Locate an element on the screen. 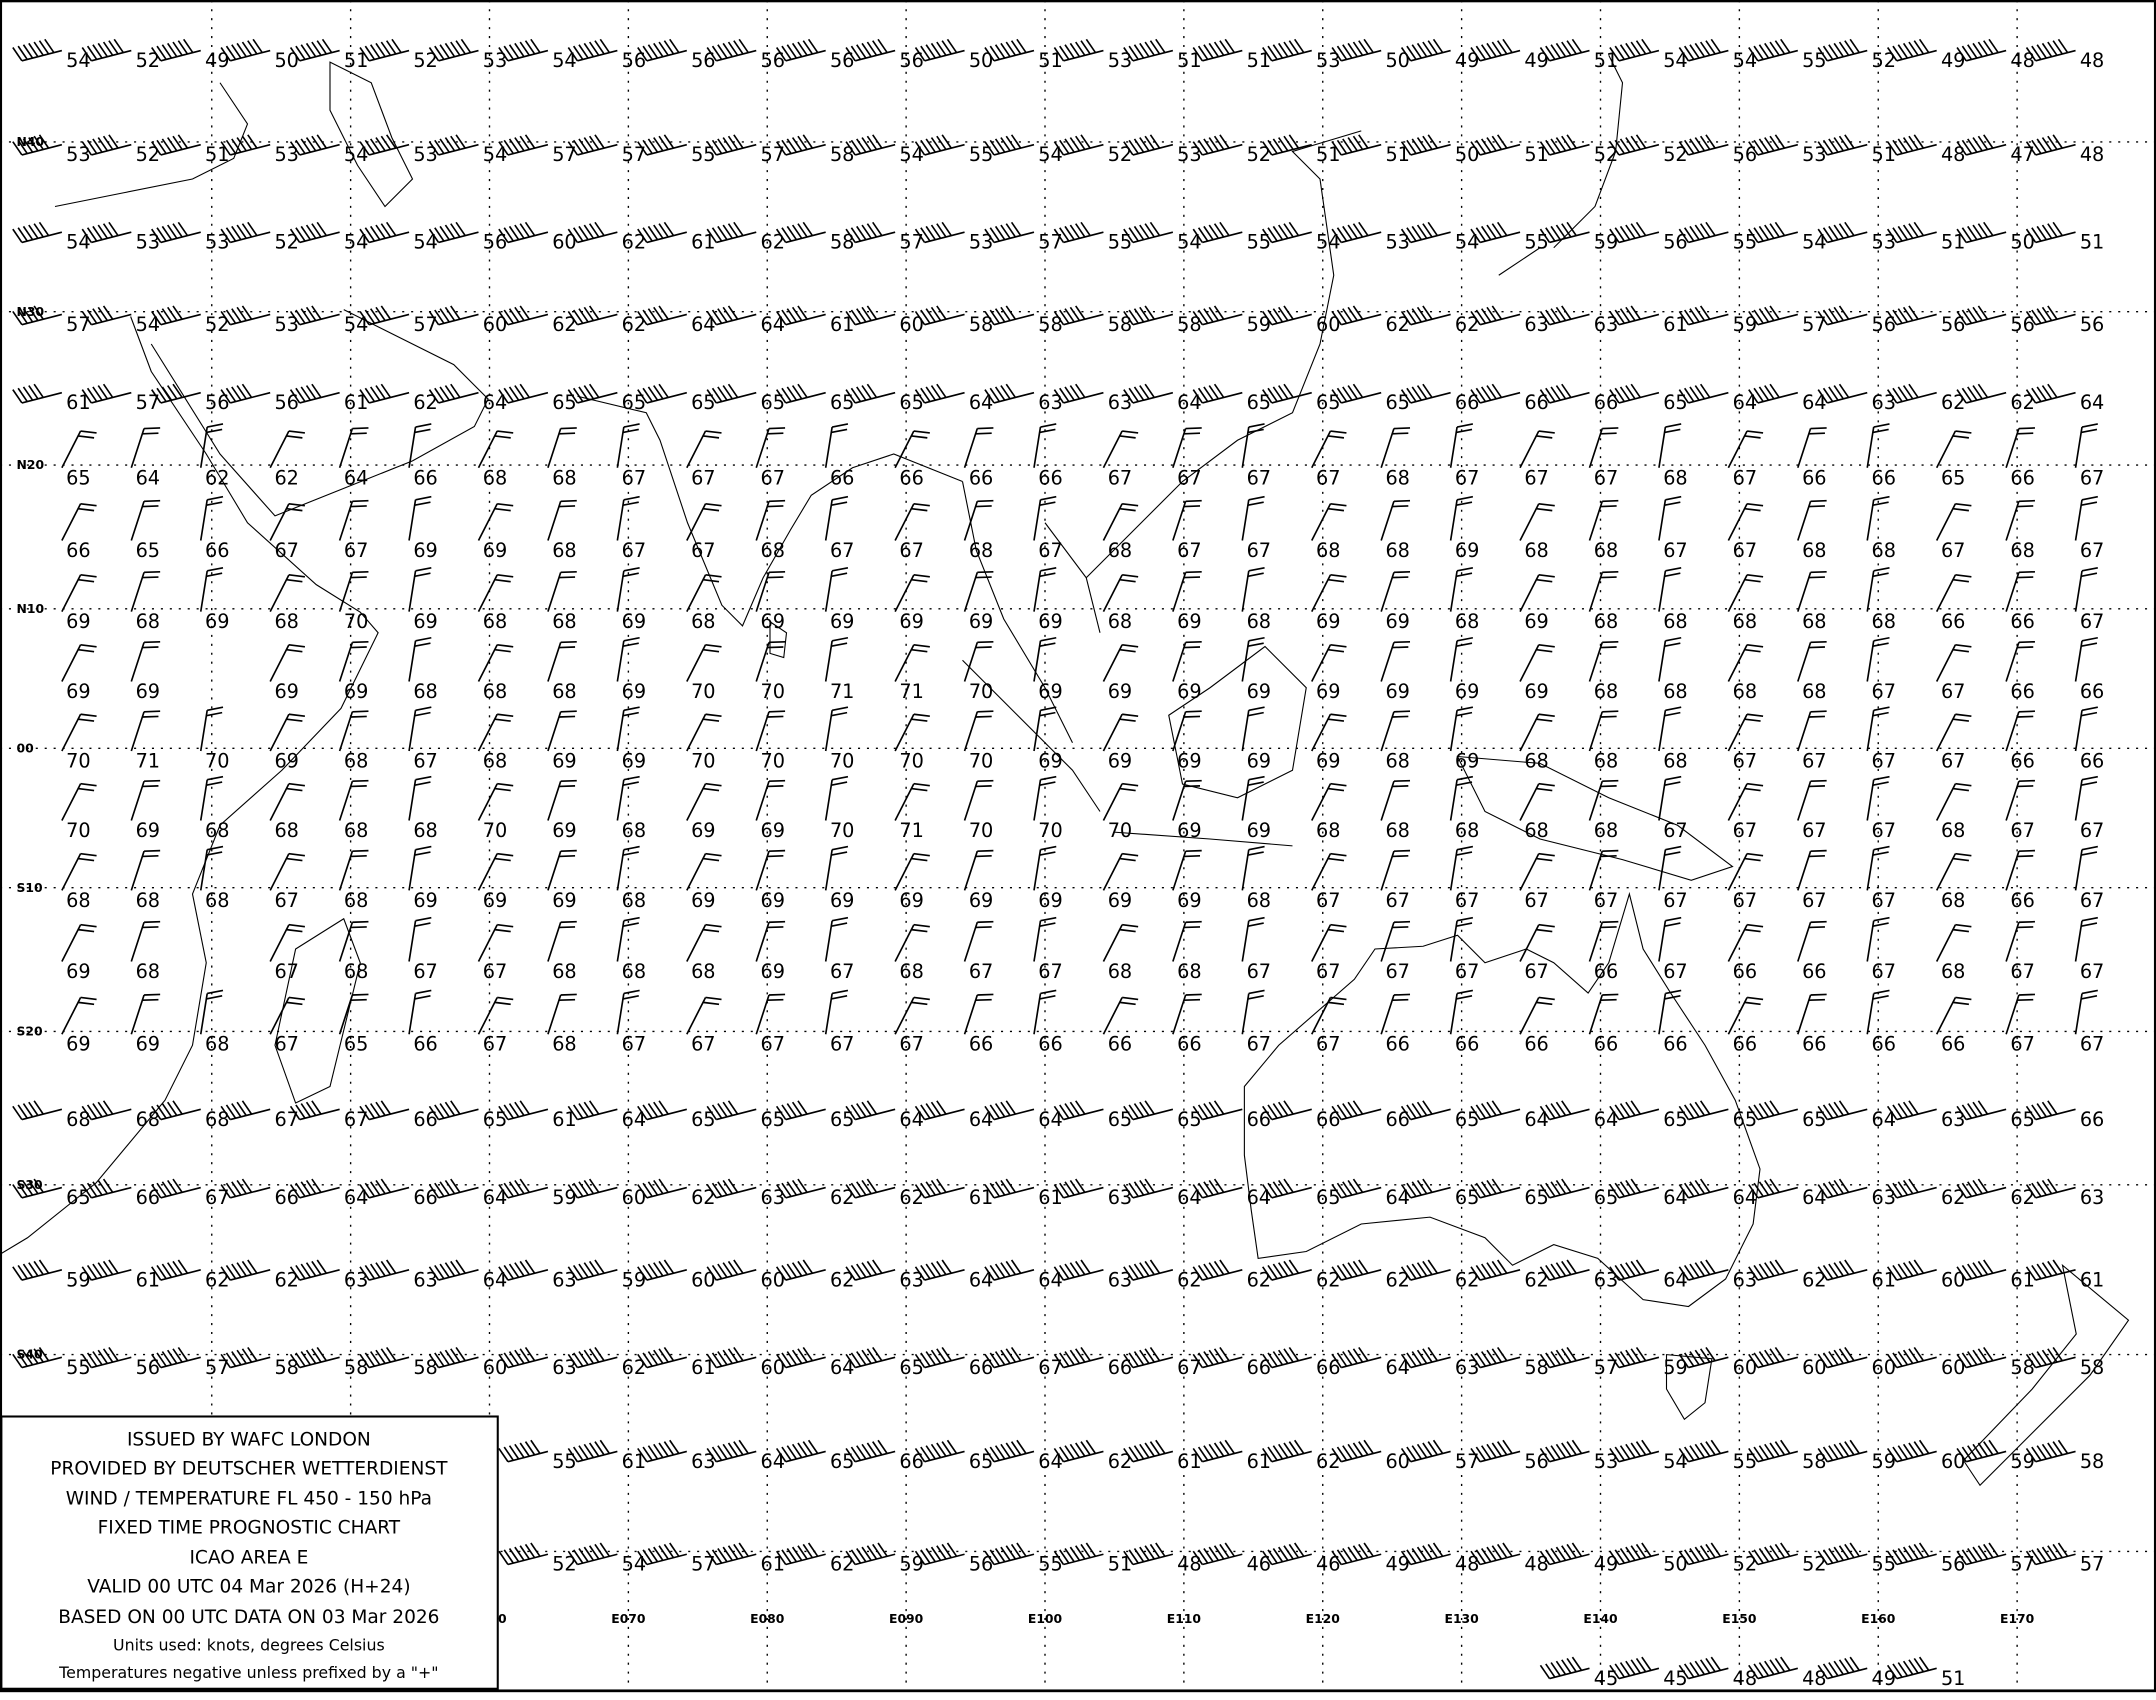  temperature-value: 57 is located at coordinates (1050, 242).